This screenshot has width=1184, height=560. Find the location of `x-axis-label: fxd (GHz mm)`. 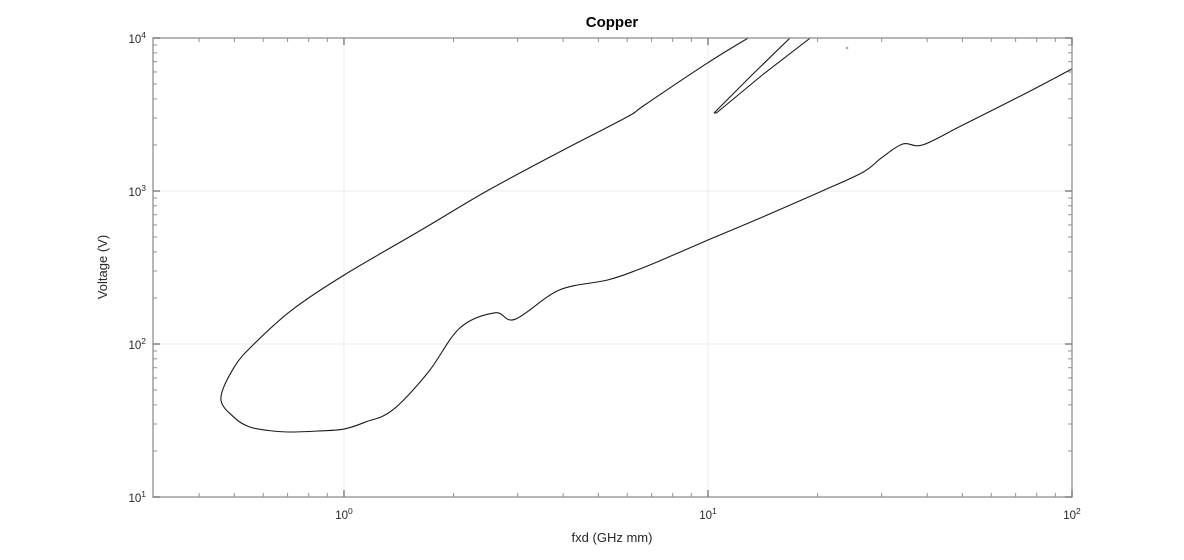

x-axis-label: fxd (GHz mm) is located at coordinates (612, 537).